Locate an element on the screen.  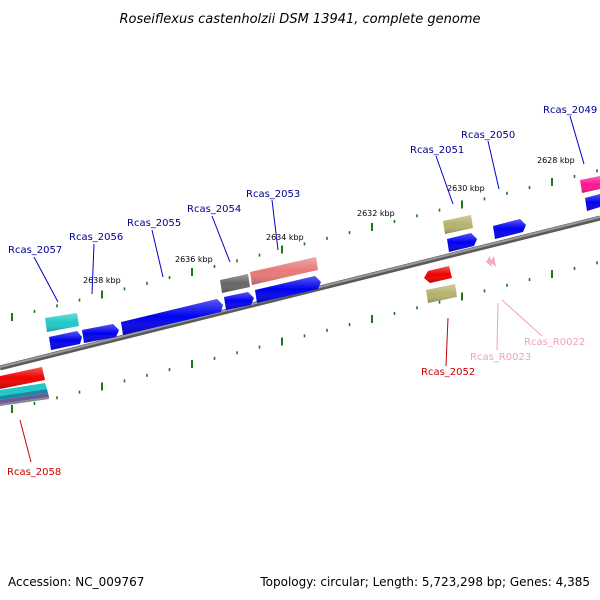
gene-rcas-2056 is located at coordinates (100, 333).